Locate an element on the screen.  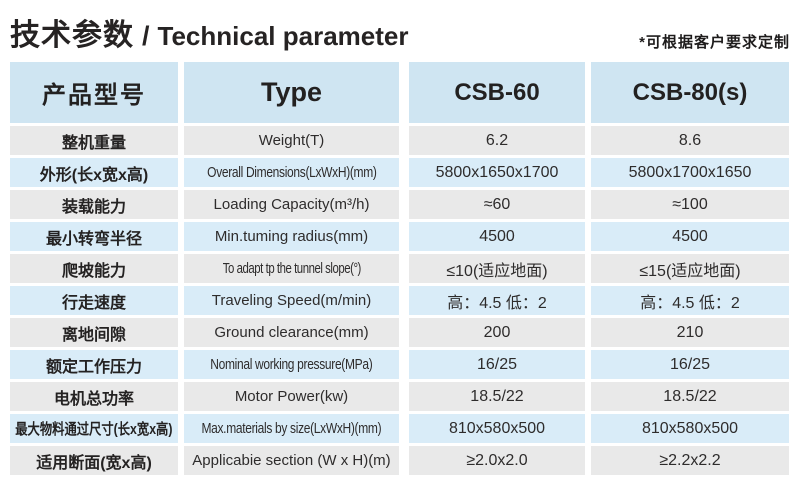
value-csb-60: 810x580x500 is located at coordinates (497, 428).